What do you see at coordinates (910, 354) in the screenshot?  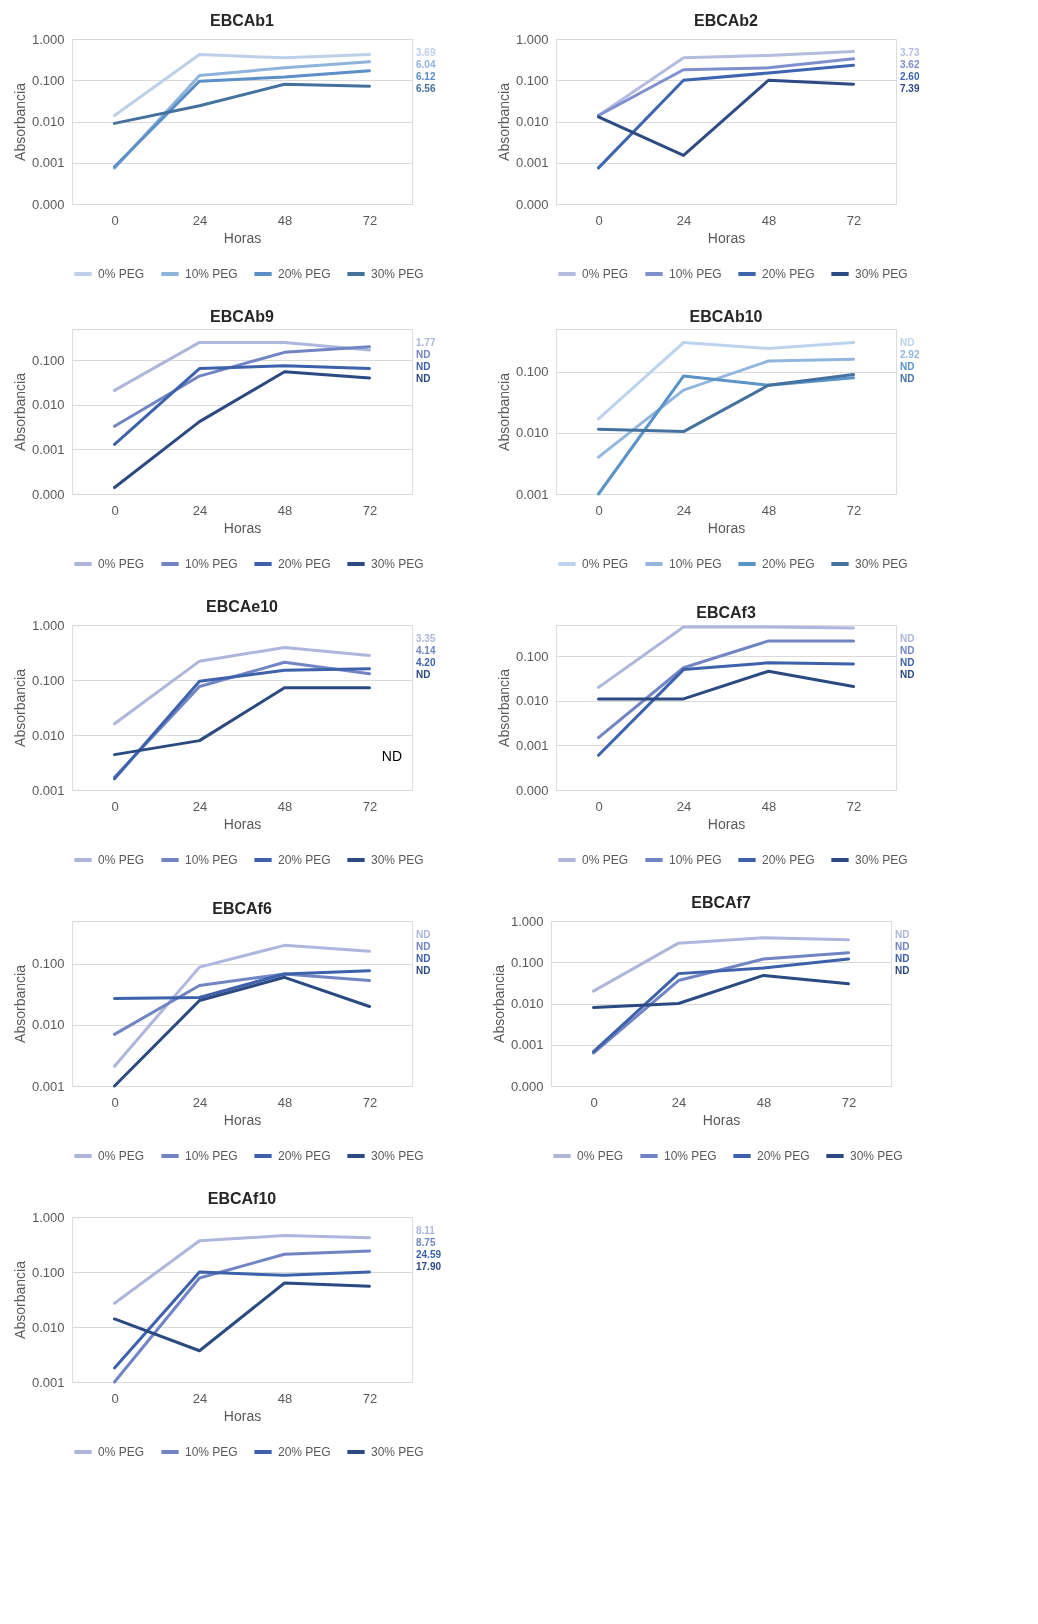 I see `text: 2.92` at bounding box center [910, 354].